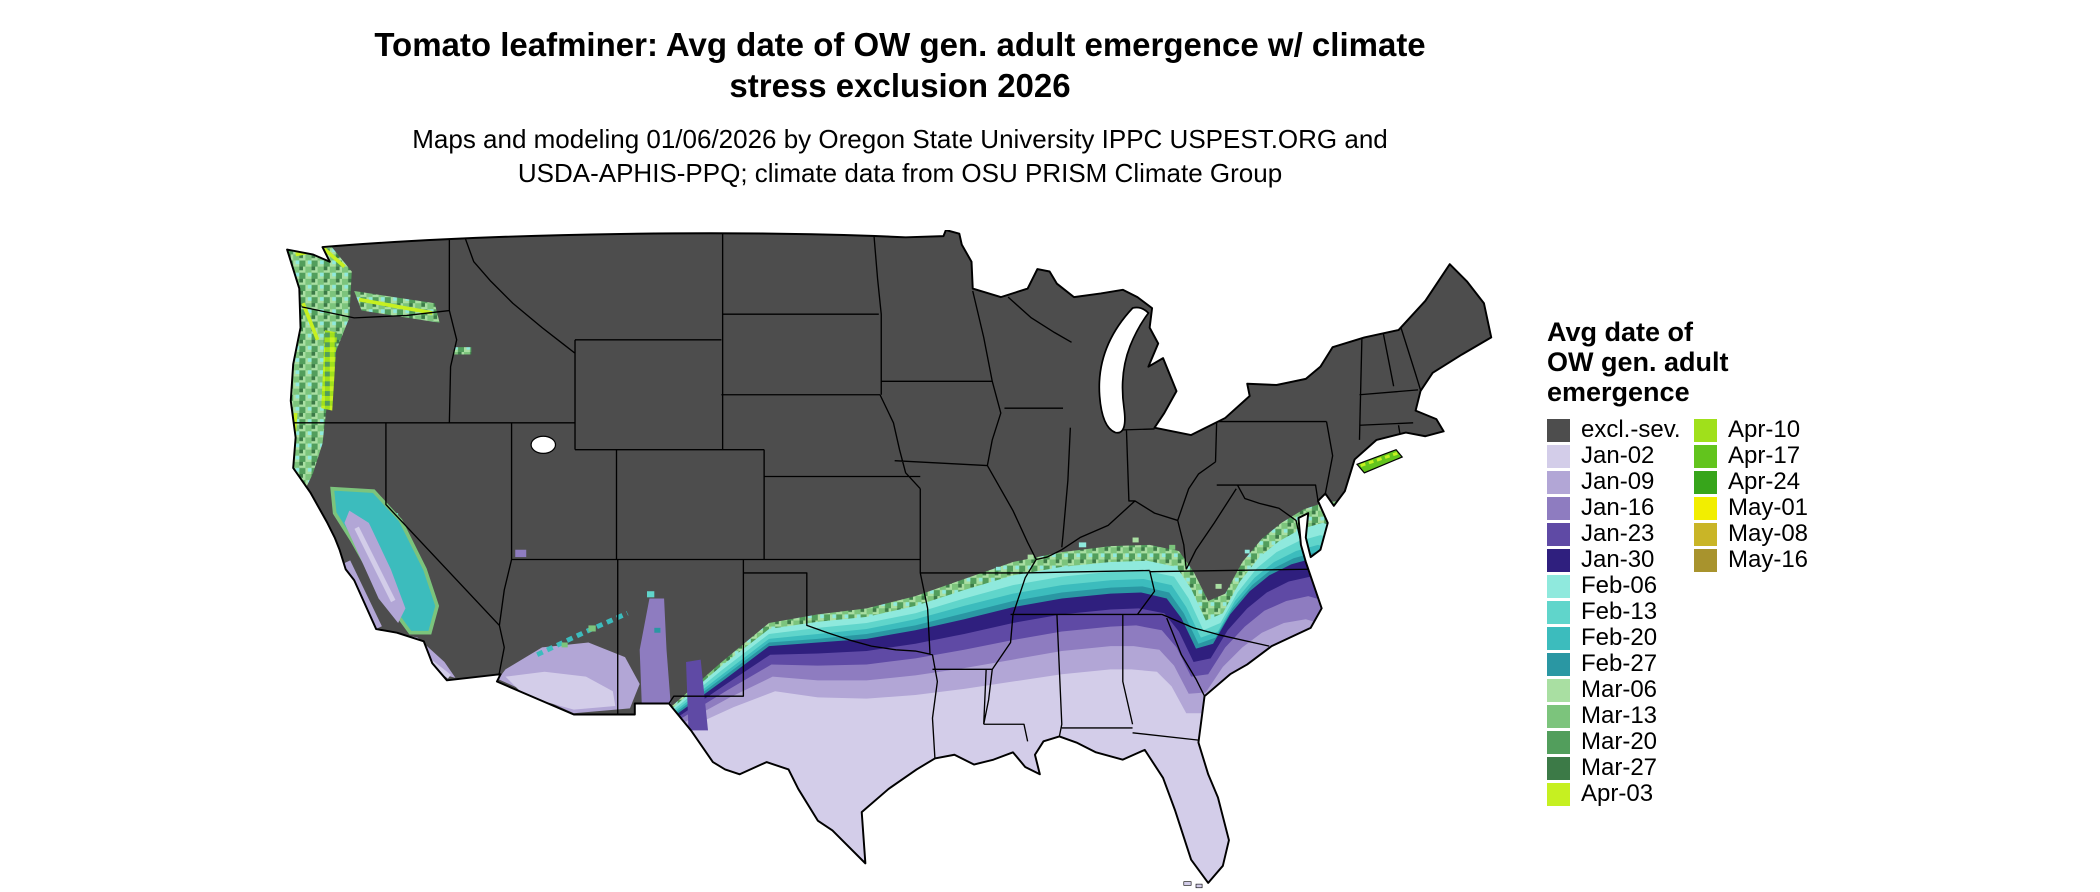  What do you see at coordinates (1619, 637) in the screenshot?
I see `legend-label: Feb-20` at bounding box center [1619, 637].